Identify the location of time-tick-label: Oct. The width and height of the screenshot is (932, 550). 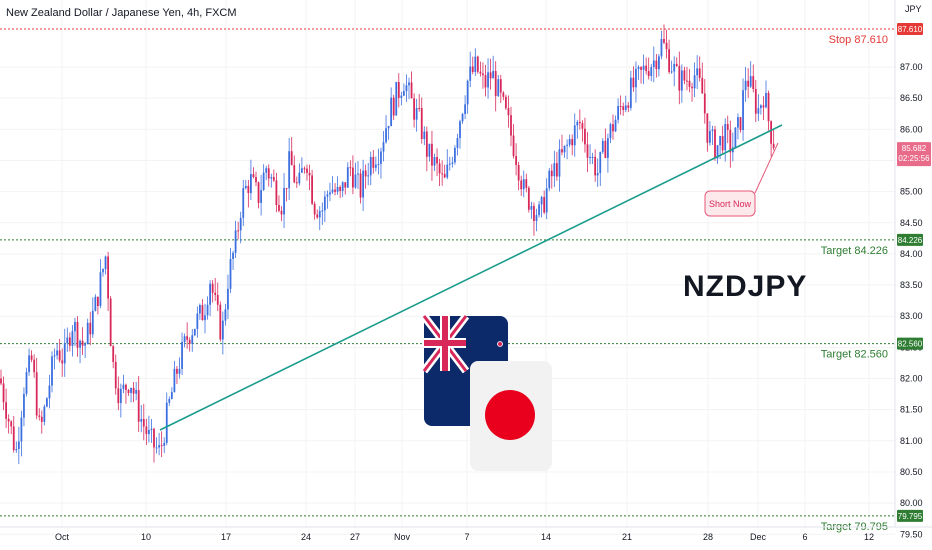
(62, 537).